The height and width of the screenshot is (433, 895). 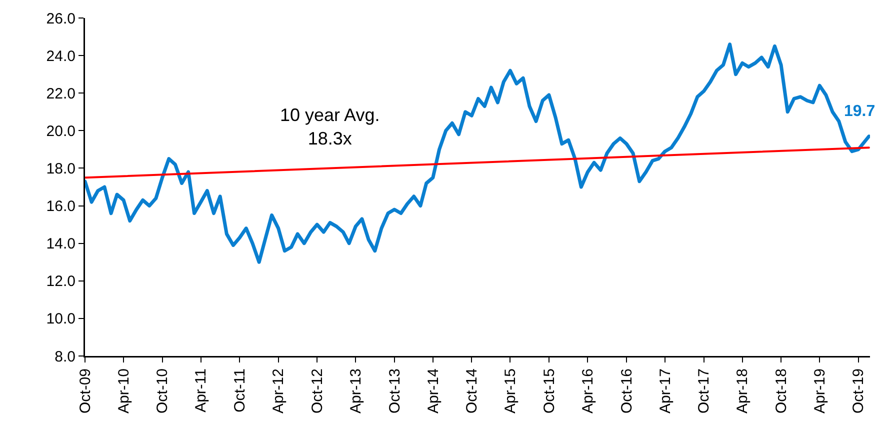 I want to click on x-tick-label: Oct-15, so click(x=549, y=391).